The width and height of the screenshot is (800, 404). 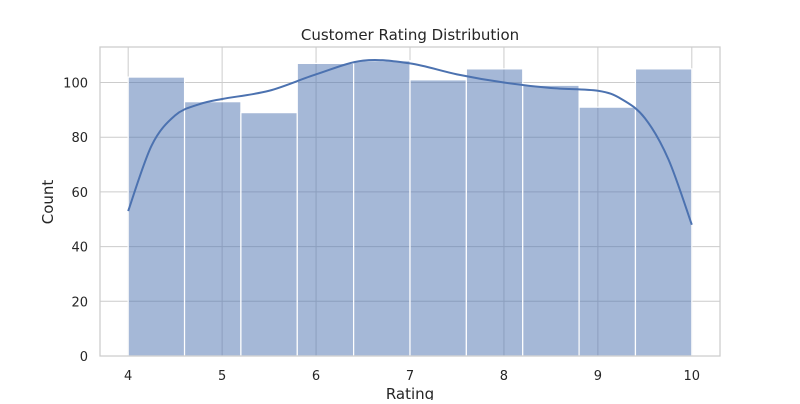 What do you see at coordinates (75, 221) in the screenshot?
I see `y-tick-labels: 0 20 40 60 80 100` at bounding box center [75, 221].